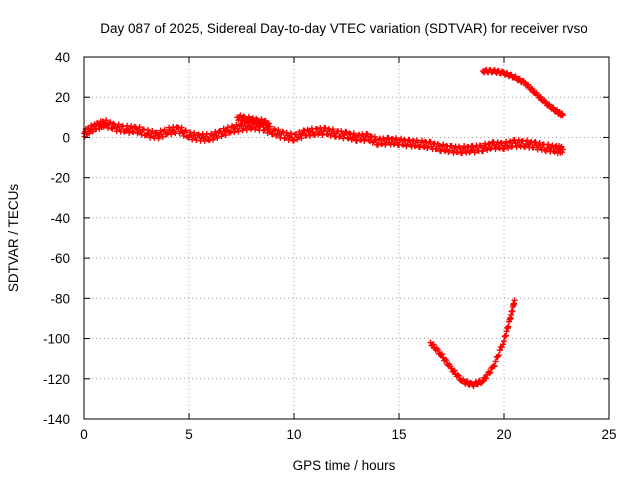  I want to click on y-tick-label: -20, so click(60, 178).